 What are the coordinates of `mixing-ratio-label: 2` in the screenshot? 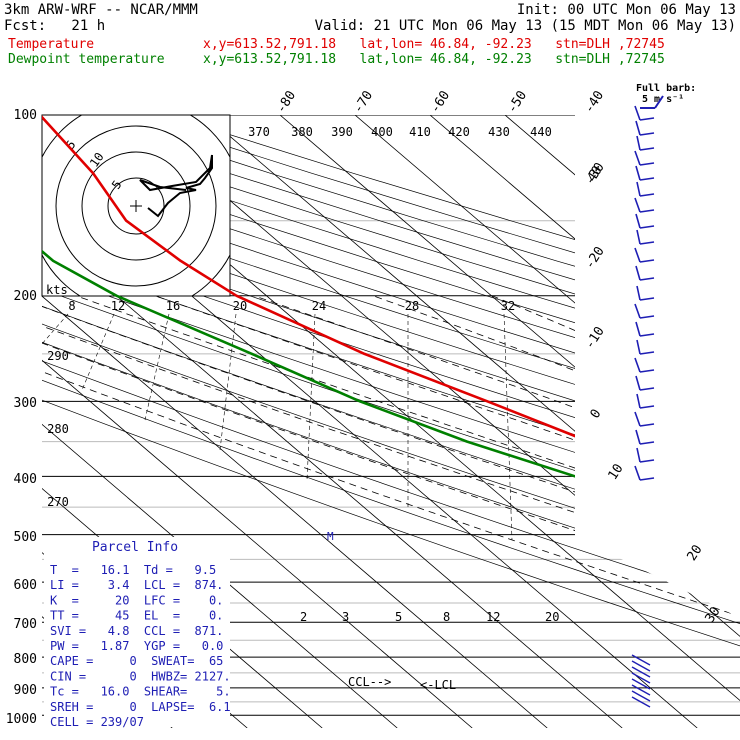 It's located at (303, 617).